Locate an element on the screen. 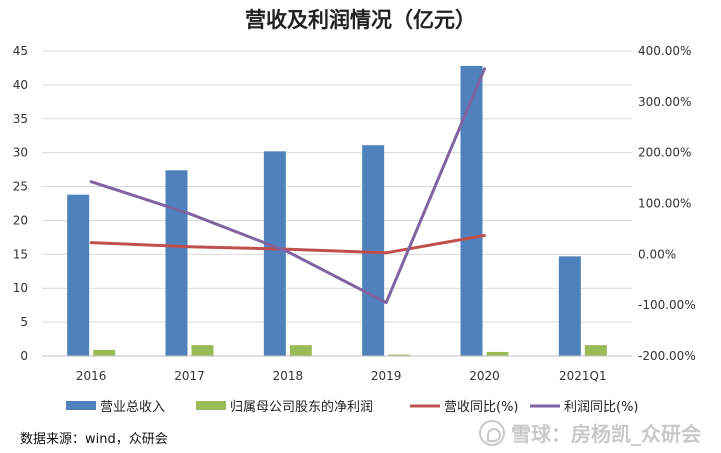 This screenshot has width=721, height=453. x-tick-label: 2018 is located at coordinates (288, 376).